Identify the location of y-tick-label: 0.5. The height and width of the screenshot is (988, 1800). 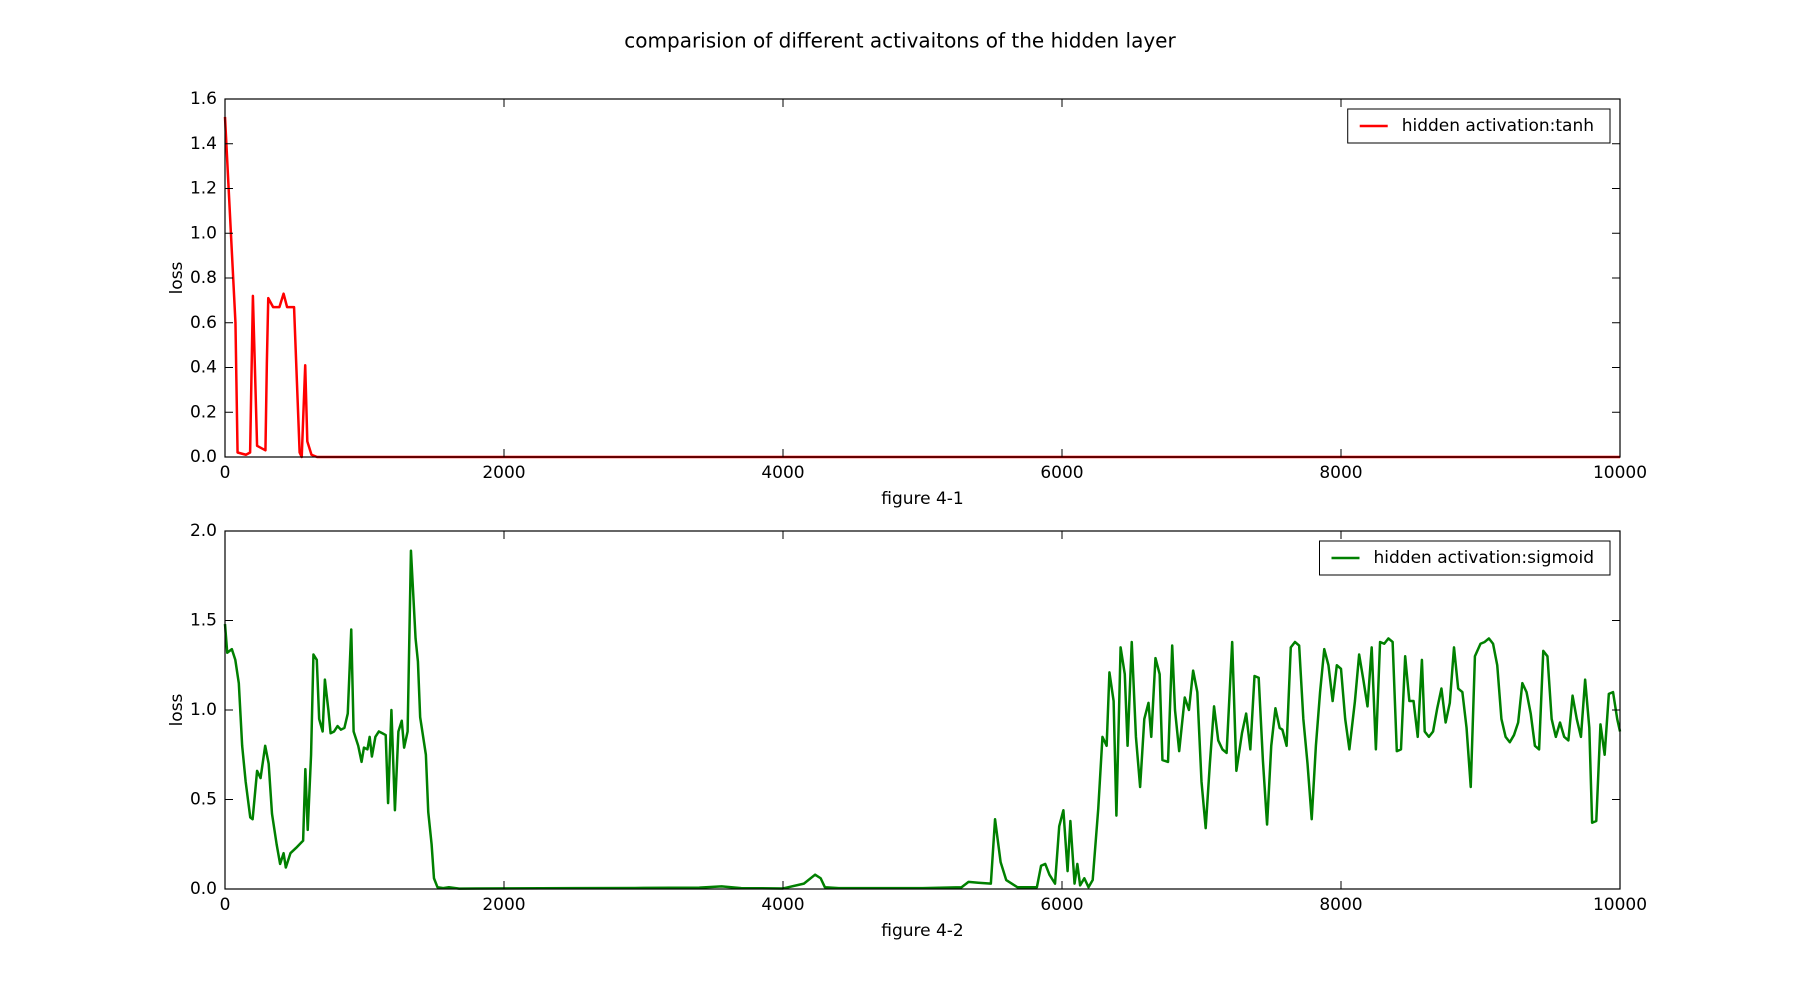
(203, 800).